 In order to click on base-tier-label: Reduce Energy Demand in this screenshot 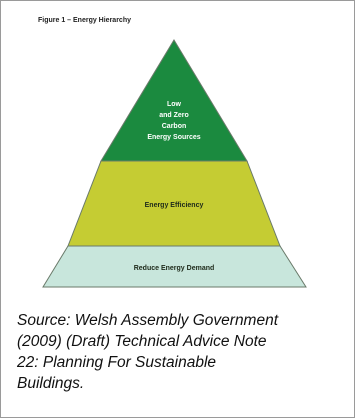, I will do `click(174, 268)`.